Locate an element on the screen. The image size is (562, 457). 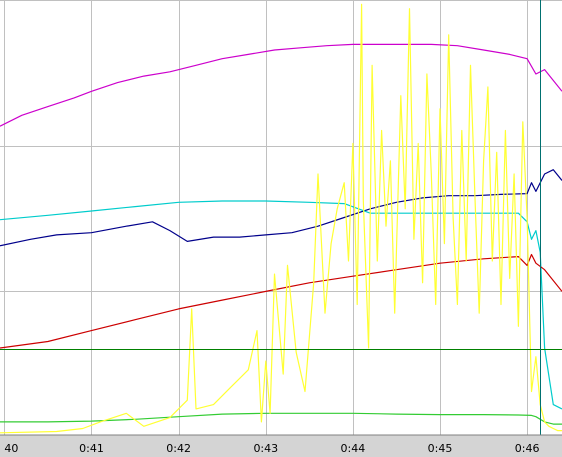
x-axis-strip is located at coordinates (281, 446).